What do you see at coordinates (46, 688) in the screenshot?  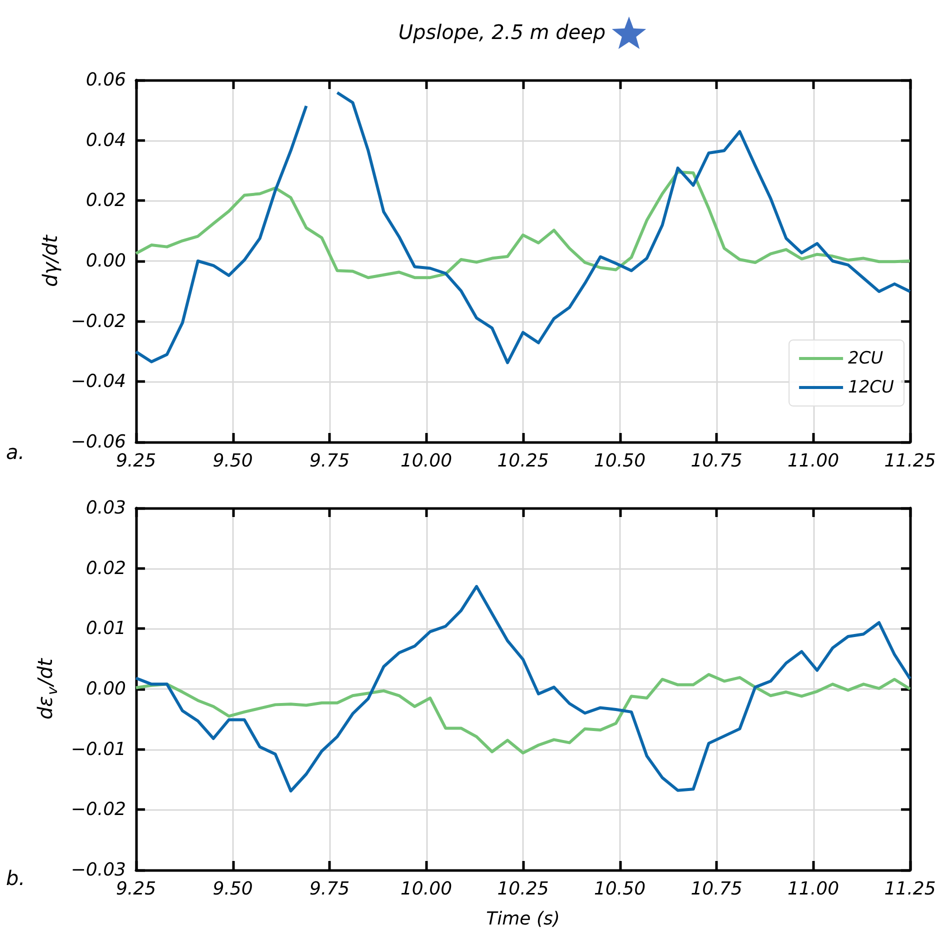 I see `y-axis-title: dεv/dt` at bounding box center [46, 688].